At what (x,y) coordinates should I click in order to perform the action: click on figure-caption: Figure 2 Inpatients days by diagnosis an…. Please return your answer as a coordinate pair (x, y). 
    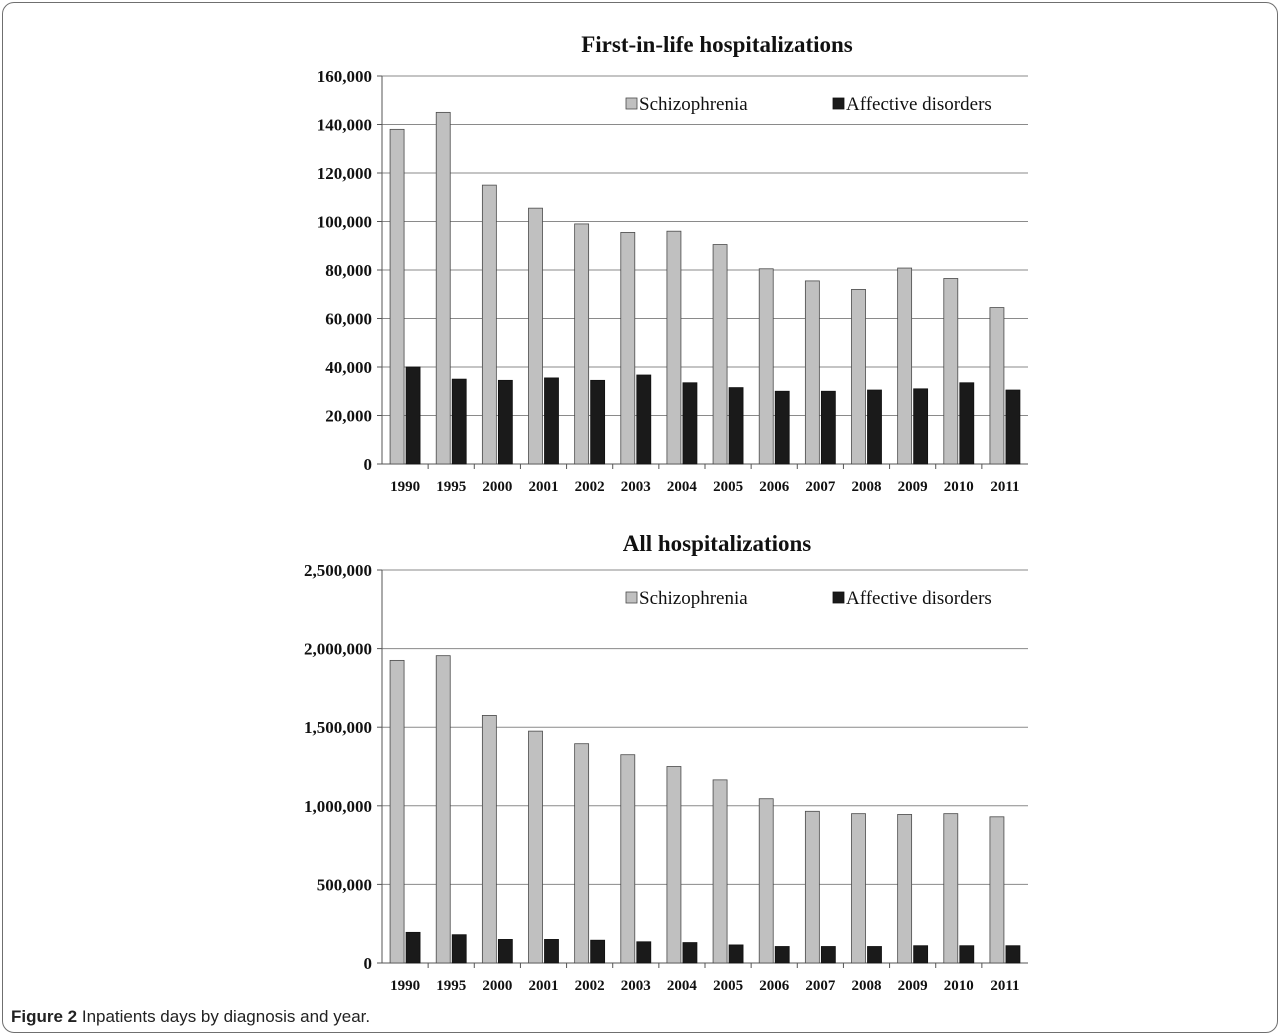
    Looking at the image, I should click on (190, 1017).